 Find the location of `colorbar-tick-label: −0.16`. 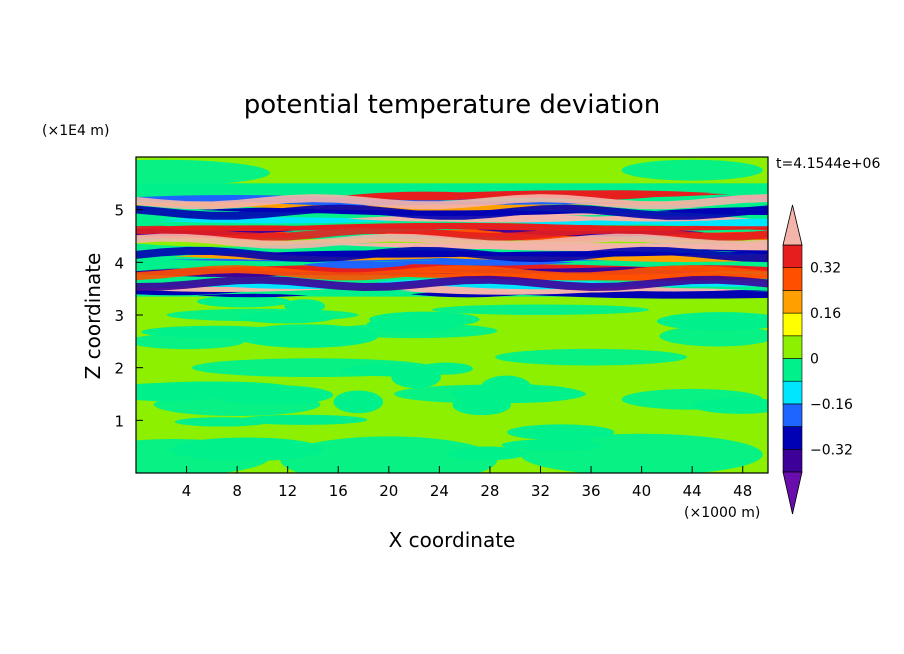

colorbar-tick-label: −0.16 is located at coordinates (831, 405).